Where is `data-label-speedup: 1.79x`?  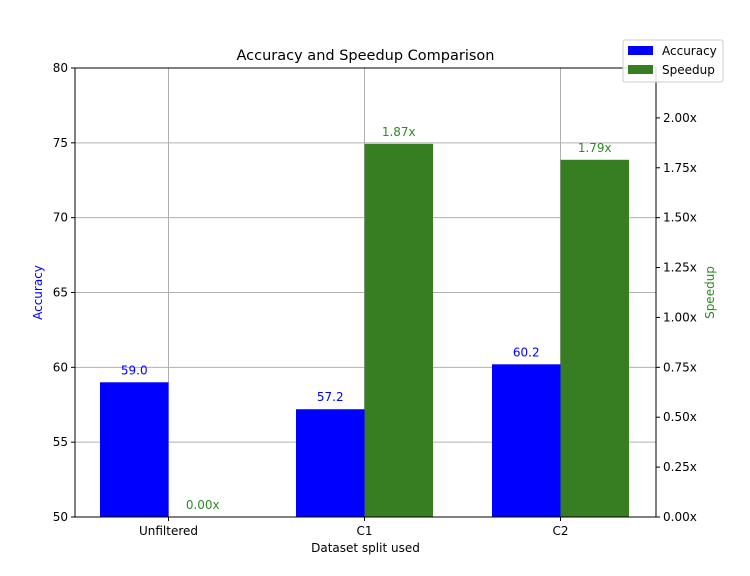
data-label-speedup: 1.79x is located at coordinates (595, 148).